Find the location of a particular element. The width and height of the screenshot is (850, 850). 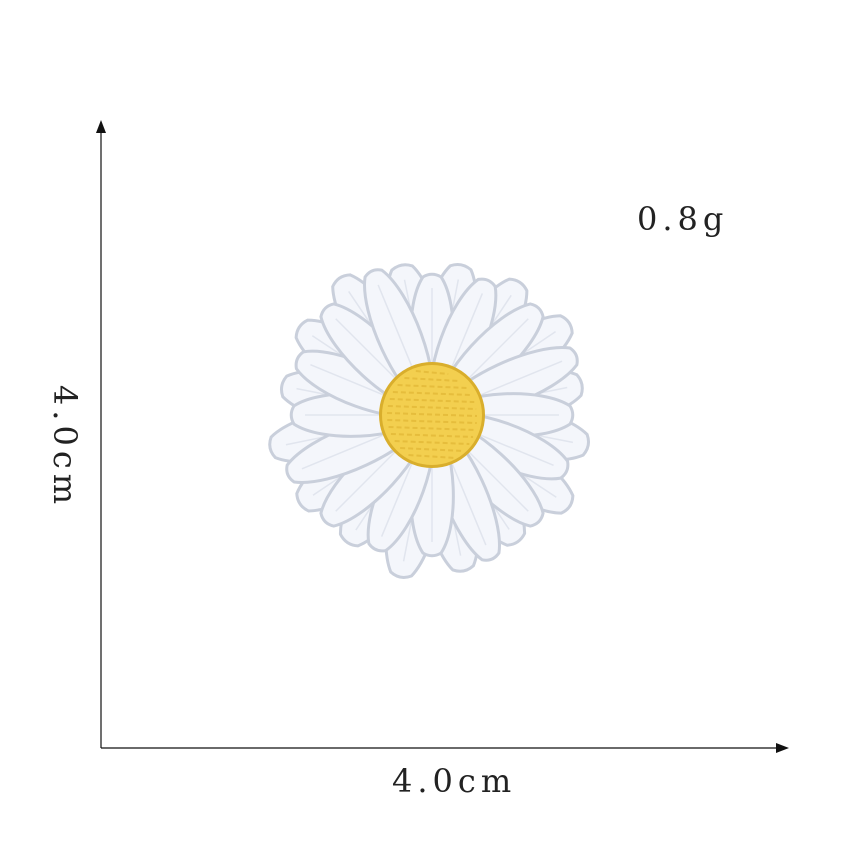

center-stitch-texture is located at coordinates (432, 414).